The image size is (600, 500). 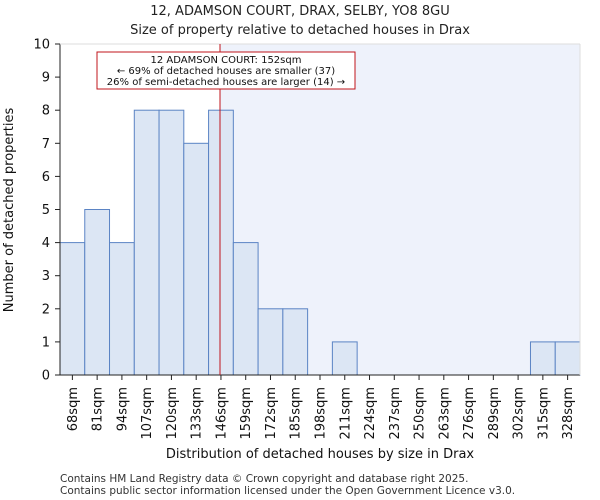 I want to click on y-tick-label: 2, so click(x=46, y=309).